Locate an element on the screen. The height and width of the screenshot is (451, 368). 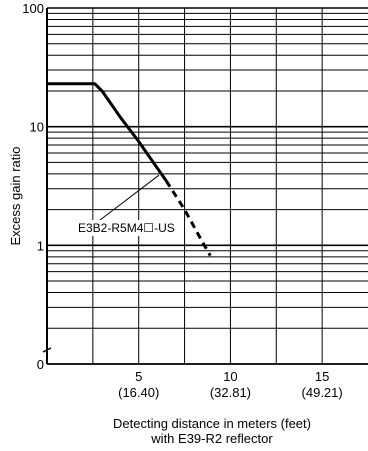
x-tick-label: 5 is located at coordinates (138, 376).